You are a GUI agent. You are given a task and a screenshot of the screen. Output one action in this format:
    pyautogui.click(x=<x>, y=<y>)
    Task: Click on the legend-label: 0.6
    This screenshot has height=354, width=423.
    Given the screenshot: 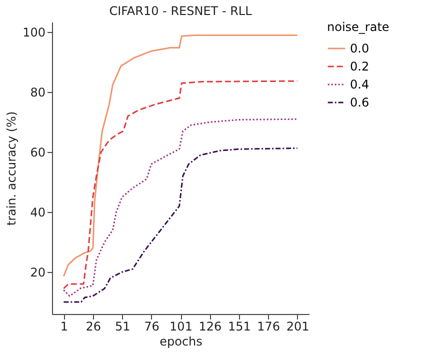 What is the action you would take?
    pyautogui.click(x=360, y=103)
    